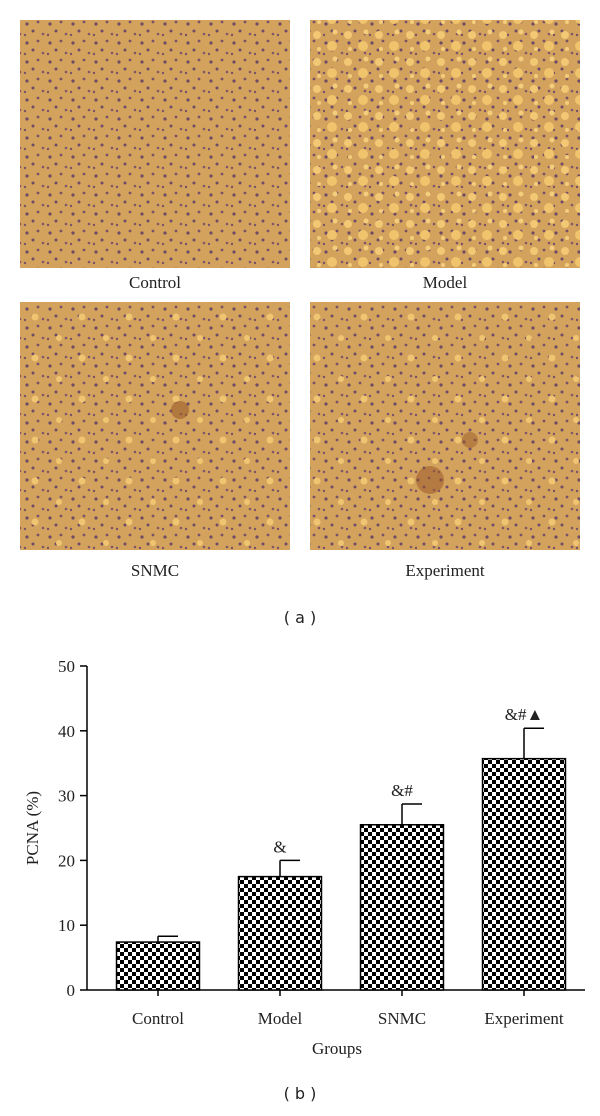 The width and height of the screenshot is (600, 1116). Describe the element at coordinates (66, 666) in the screenshot. I see `y-tick-label: 50` at that location.